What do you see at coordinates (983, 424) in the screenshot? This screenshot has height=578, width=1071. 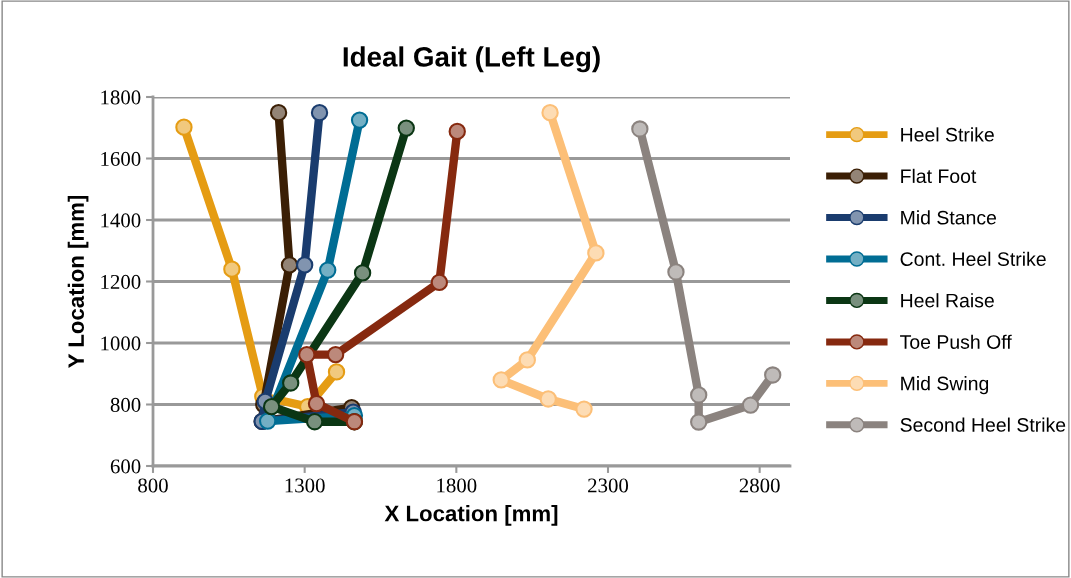 I see `legend-label: Second Heel Strike` at bounding box center [983, 424].